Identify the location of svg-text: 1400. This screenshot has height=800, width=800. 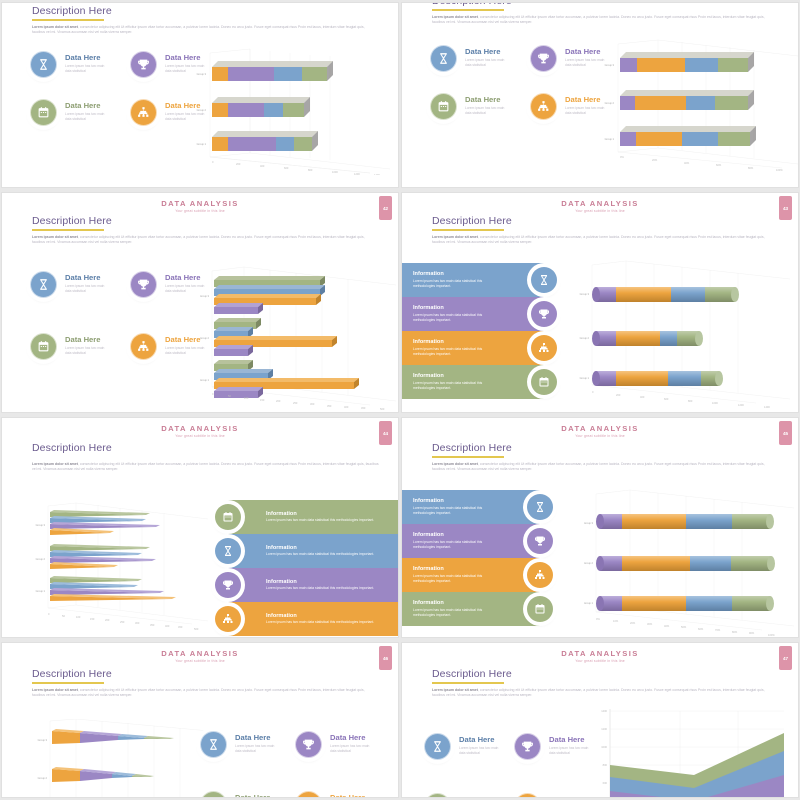
(377, 174).